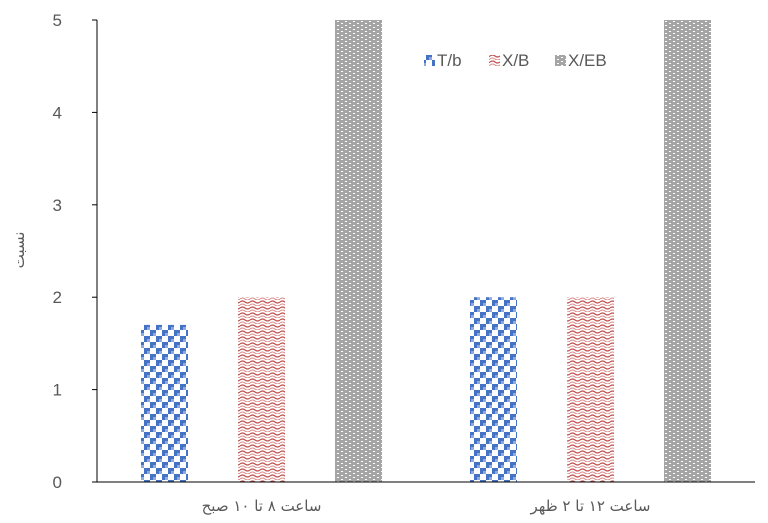 The width and height of the screenshot is (768, 523). I want to click on y-tick-label: 2, so click(57, 297).